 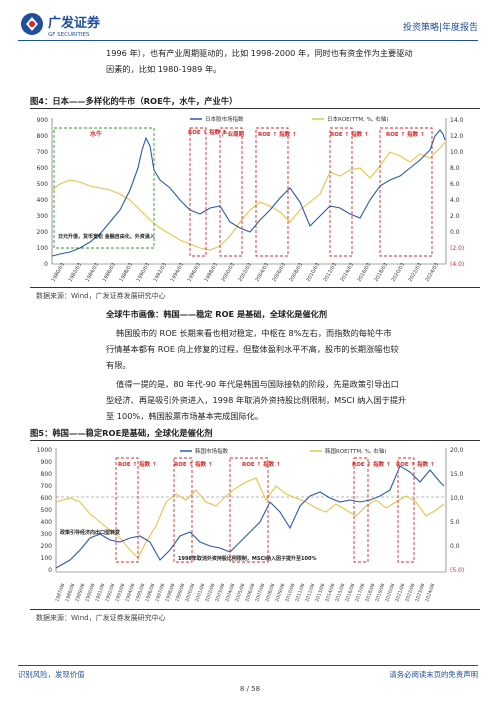 What do you see at coordinates (250, 689) in the screenshot?
I see `page-number: 8 / 58` at bounding box center [250, 689].